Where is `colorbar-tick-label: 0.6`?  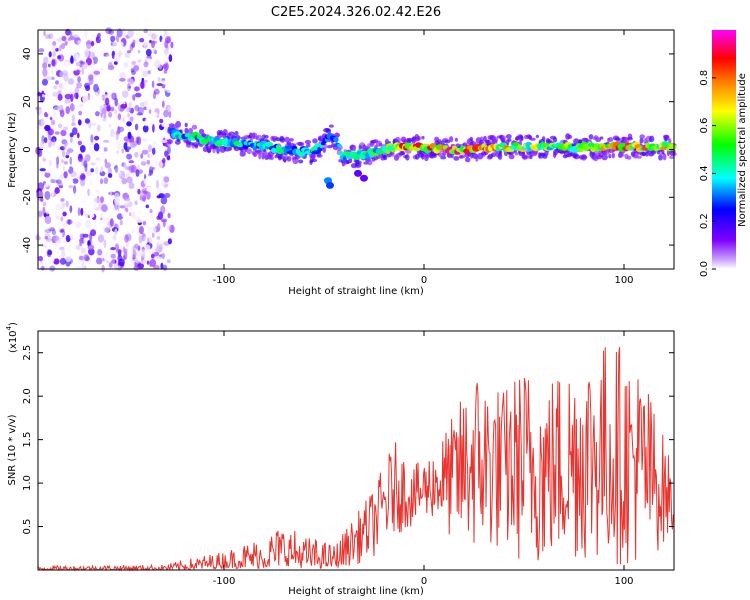
colorbar-tick-label: 0.6 is located at coordinates (704, 126).